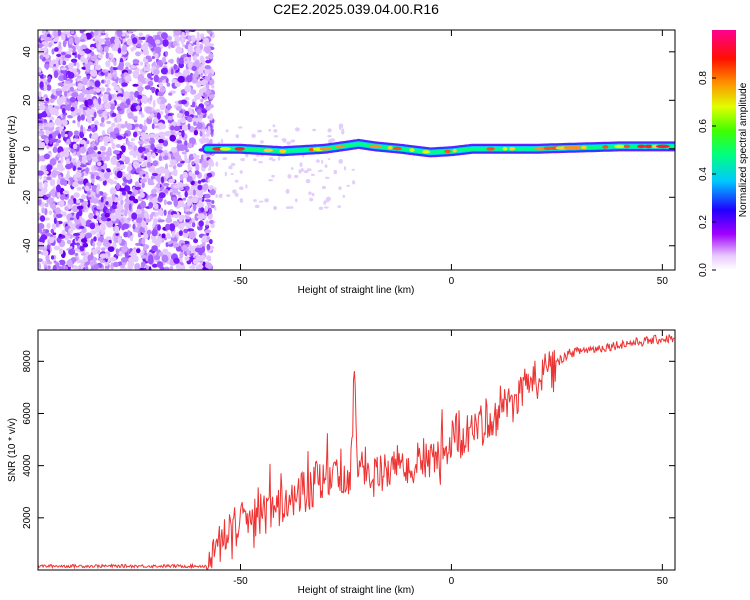 The width and height of the screenshot is (750, 600). Describe the element at coordinates (620, 146) in the screenshot. I see `spectral-peak` at that location.